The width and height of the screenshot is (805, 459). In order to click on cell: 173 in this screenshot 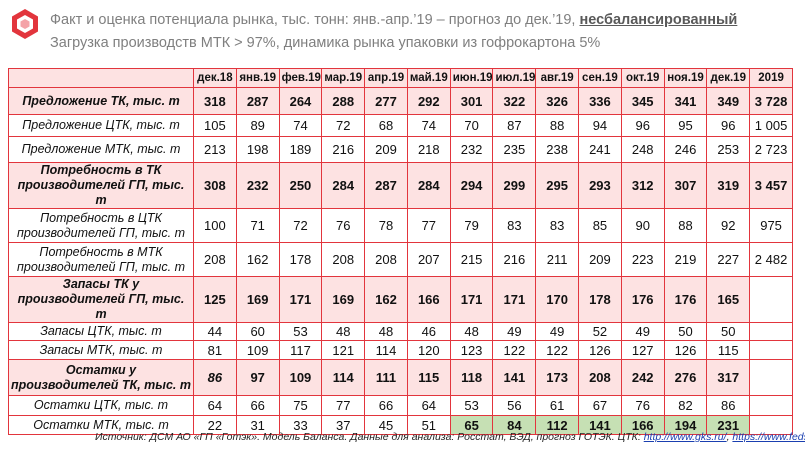, I will do `click(557, 377)`.